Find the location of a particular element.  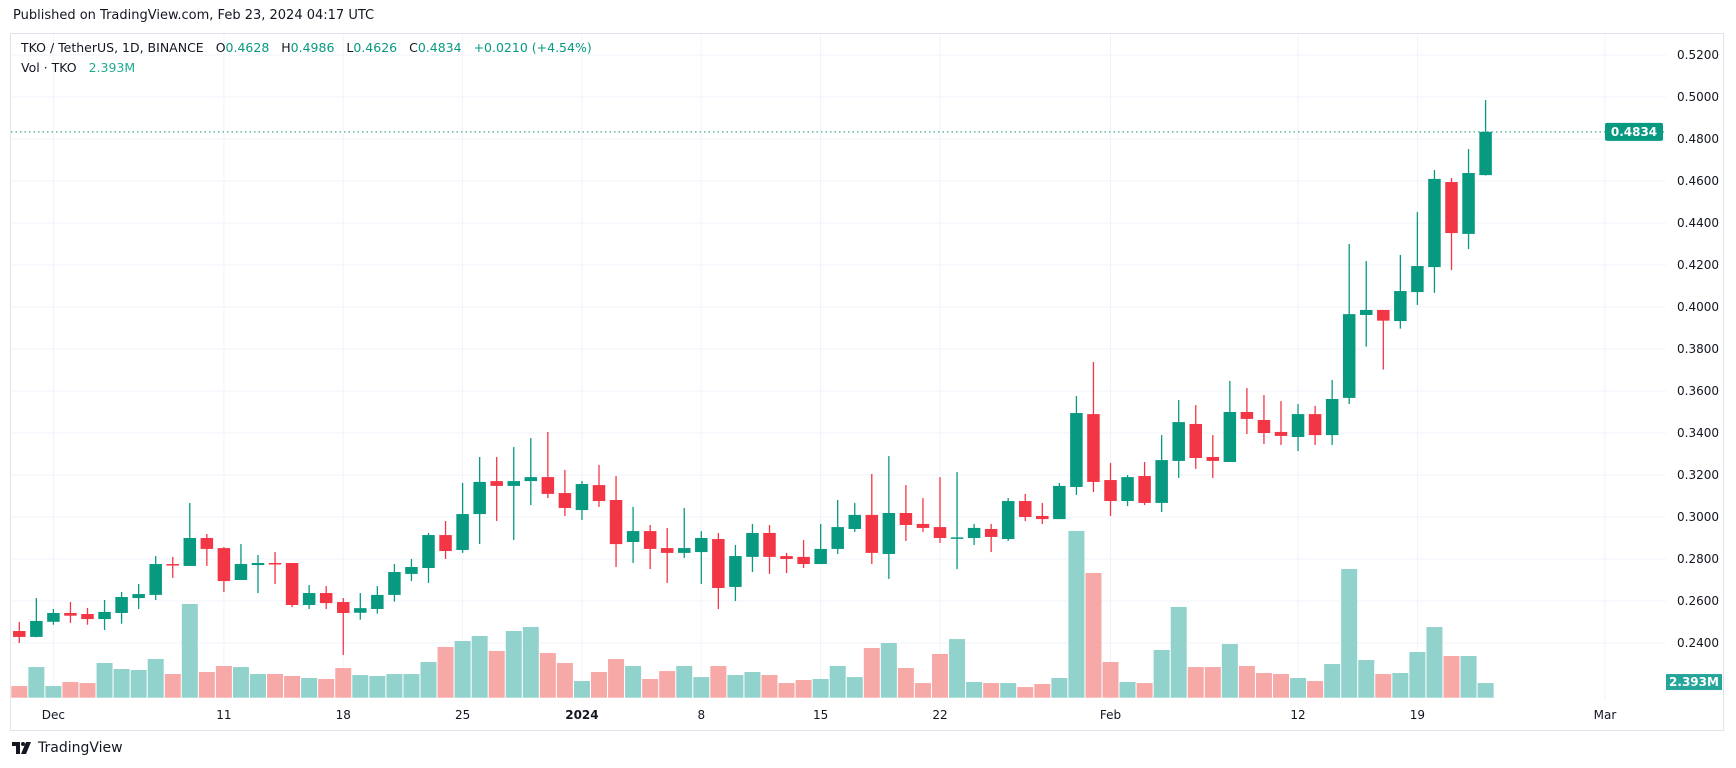

price-axis-label: 0.3200 is located at coordinates (1698, 475).